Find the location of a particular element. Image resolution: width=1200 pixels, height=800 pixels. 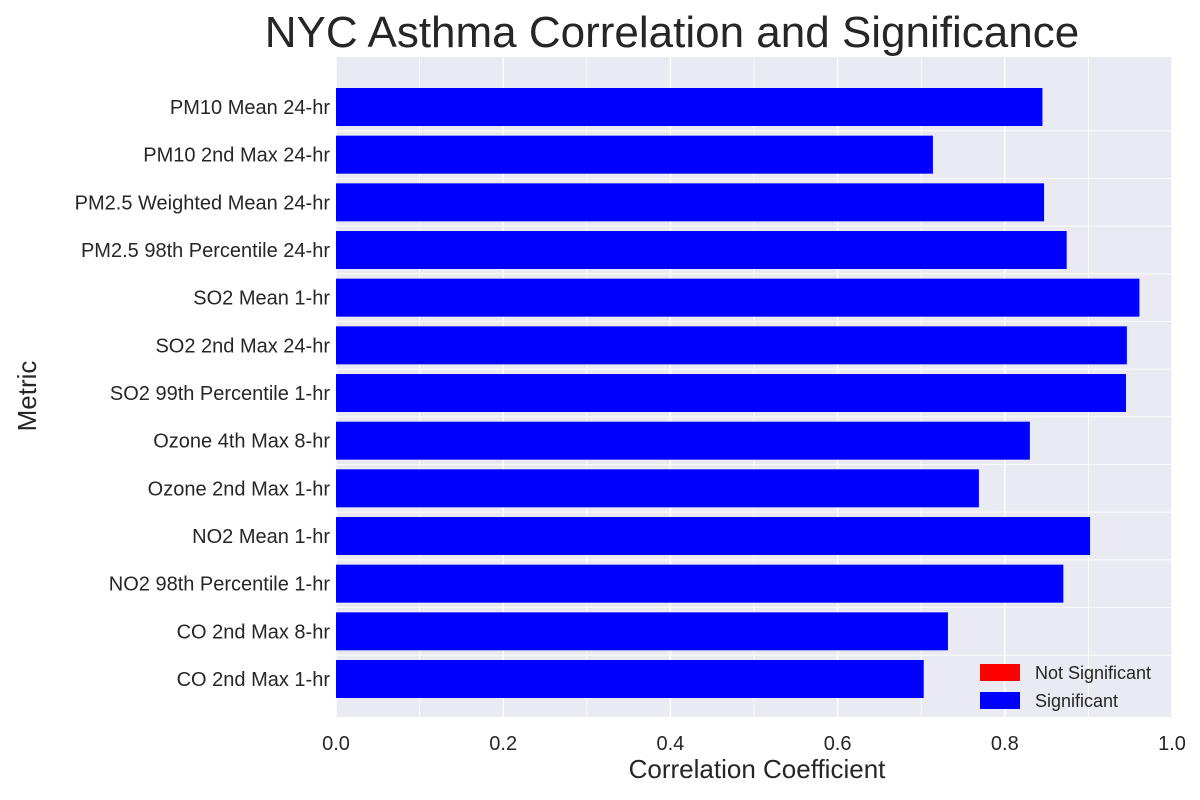

y-tick-label: Ozone 4th Max 8-hr is located at coordinates (241, 442).